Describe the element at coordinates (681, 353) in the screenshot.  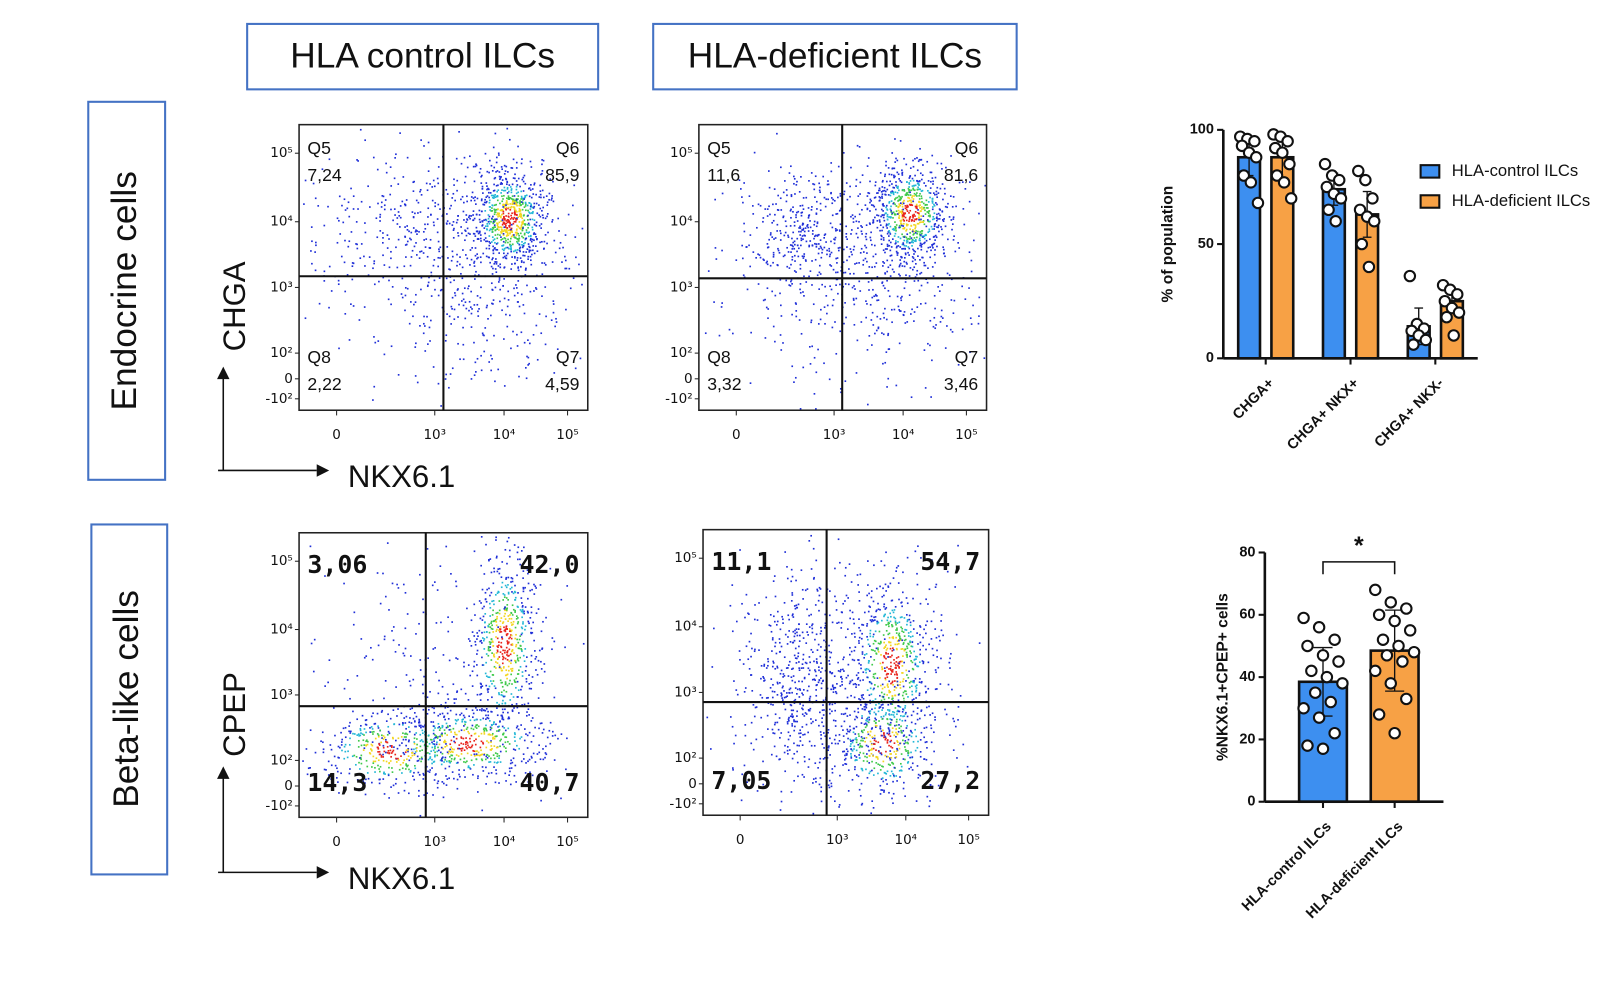
I see `y-tick-label: 10²` at that location.